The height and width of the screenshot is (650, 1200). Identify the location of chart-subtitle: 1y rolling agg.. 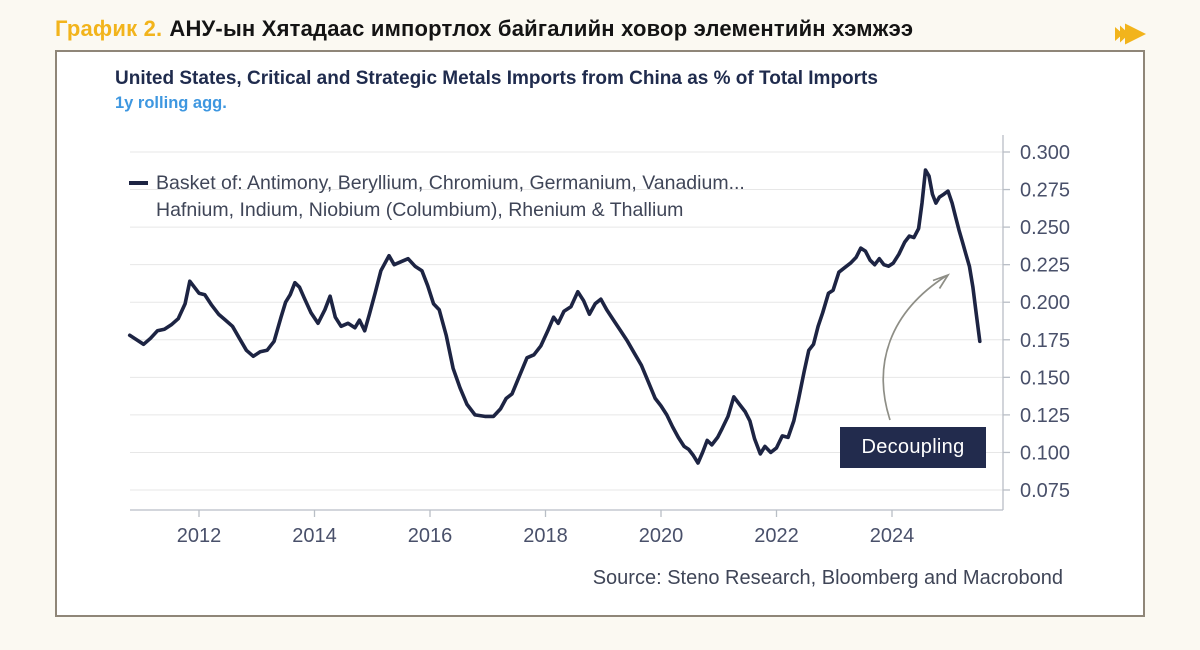
(171, 103).